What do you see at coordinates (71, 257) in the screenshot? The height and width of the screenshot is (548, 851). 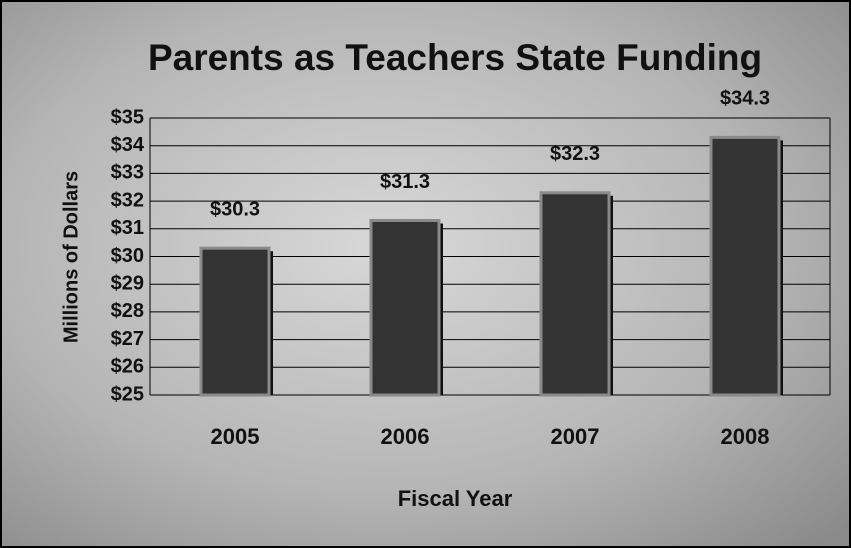 I see `y-axis-title: Millions of Dollars` at bounding box center [71, 257].